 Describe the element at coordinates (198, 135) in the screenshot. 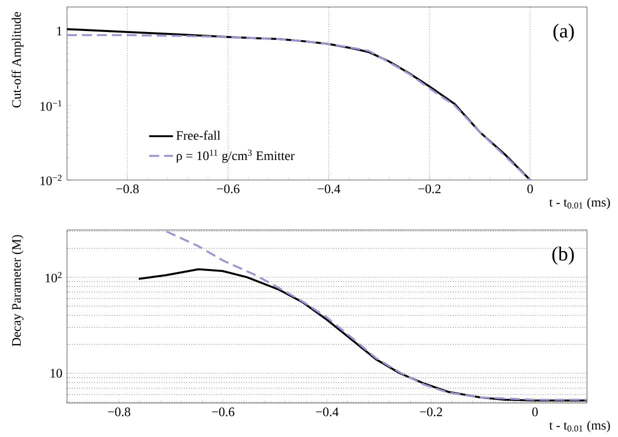

I see `legend-label: Free-fall` at that location.